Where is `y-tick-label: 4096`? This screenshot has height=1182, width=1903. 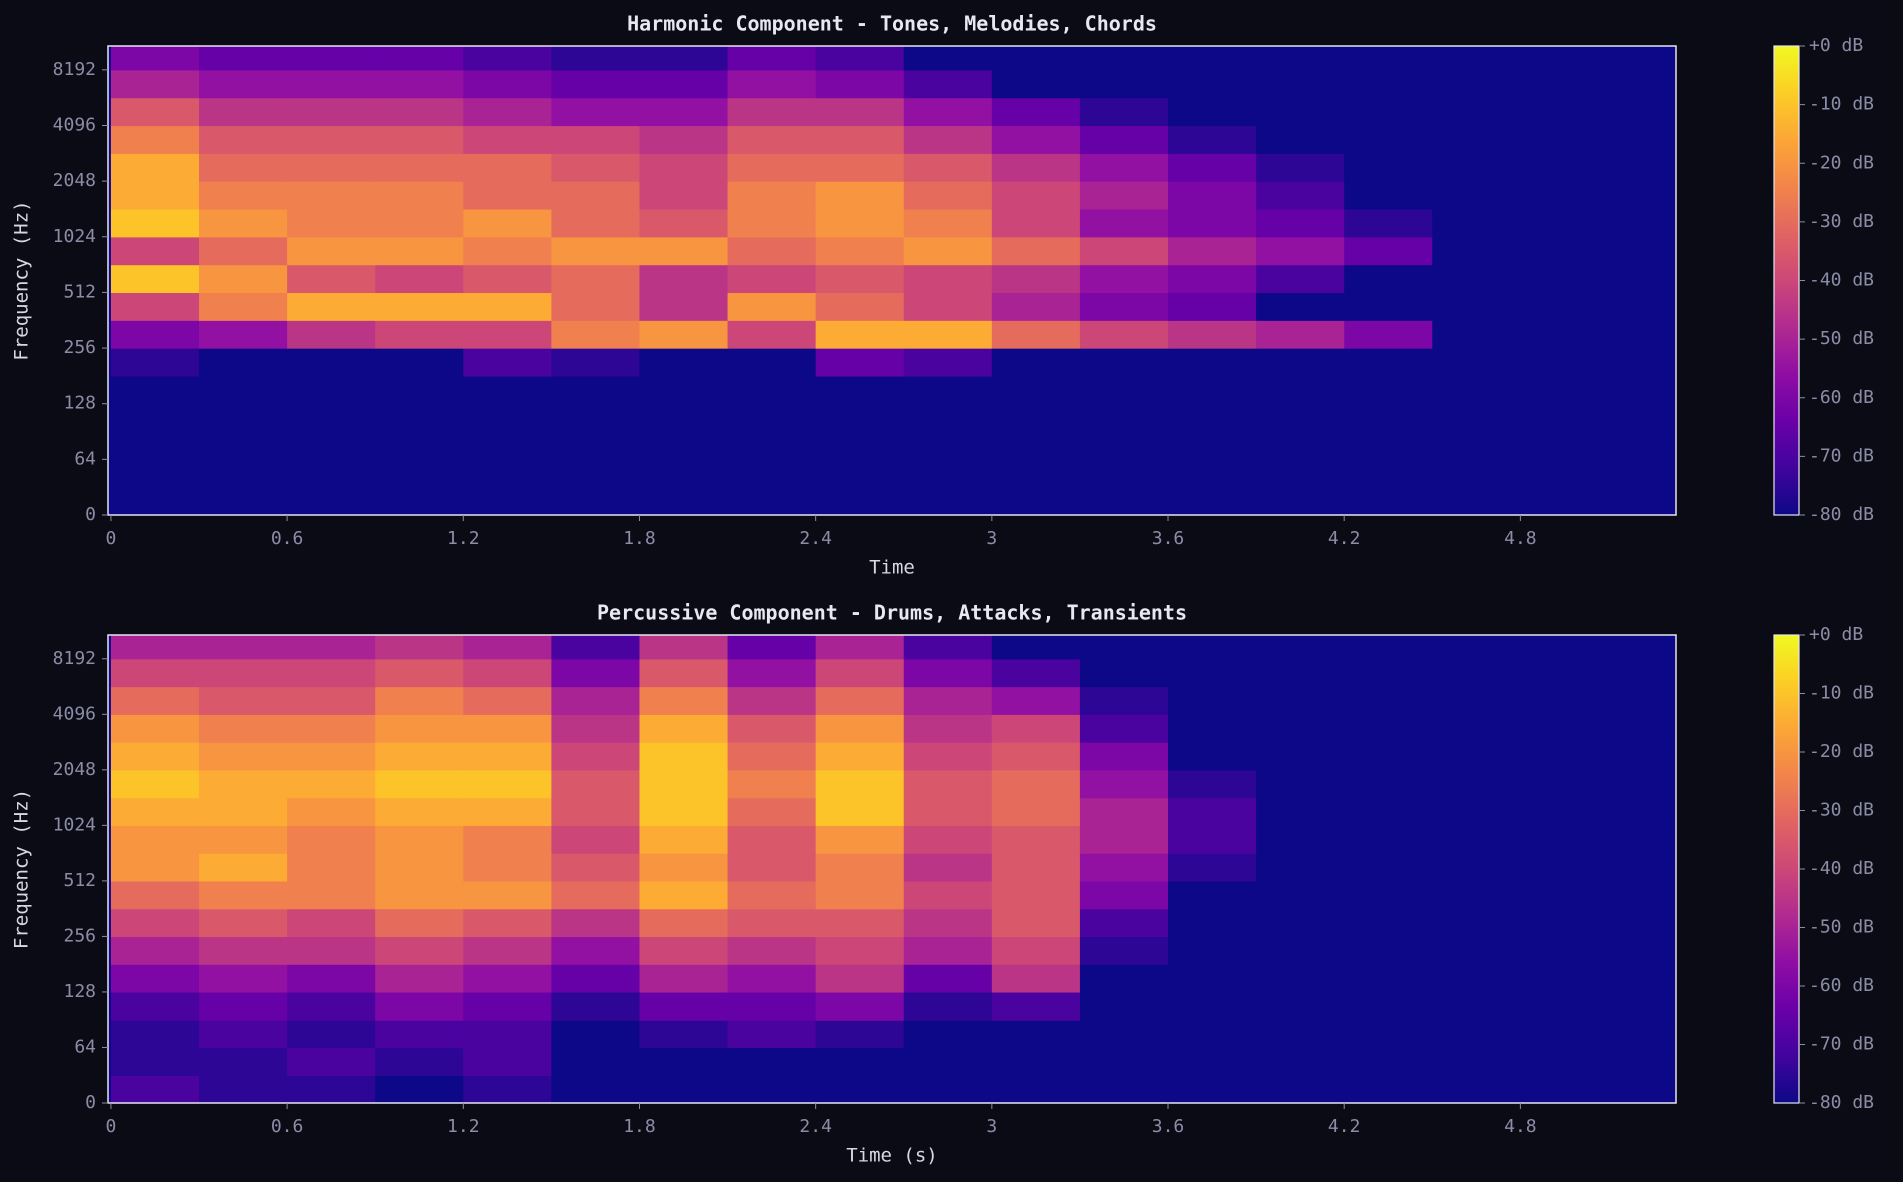 y-tick-label: 4096 is located at coordinates (74, 124).